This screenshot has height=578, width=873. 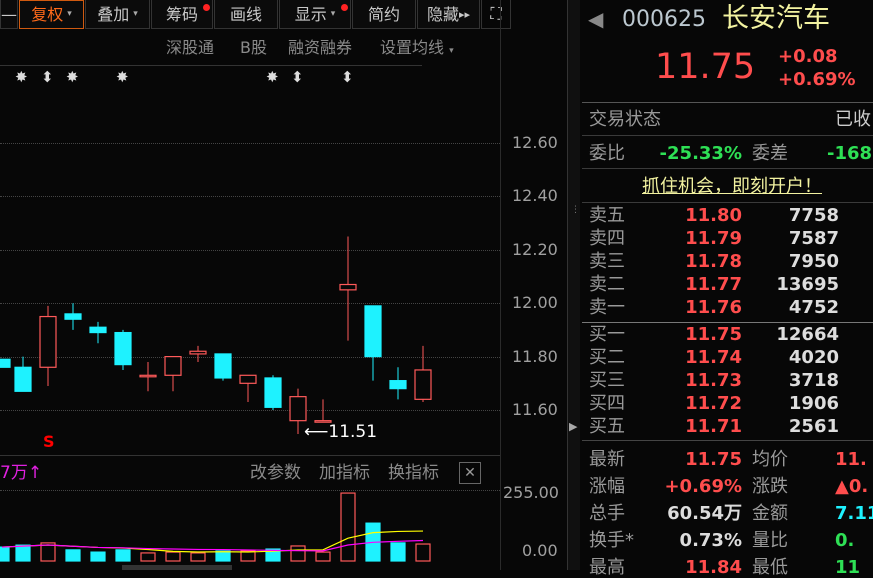 I want to click on close-icon: ✕, so click(x=470, y=473).